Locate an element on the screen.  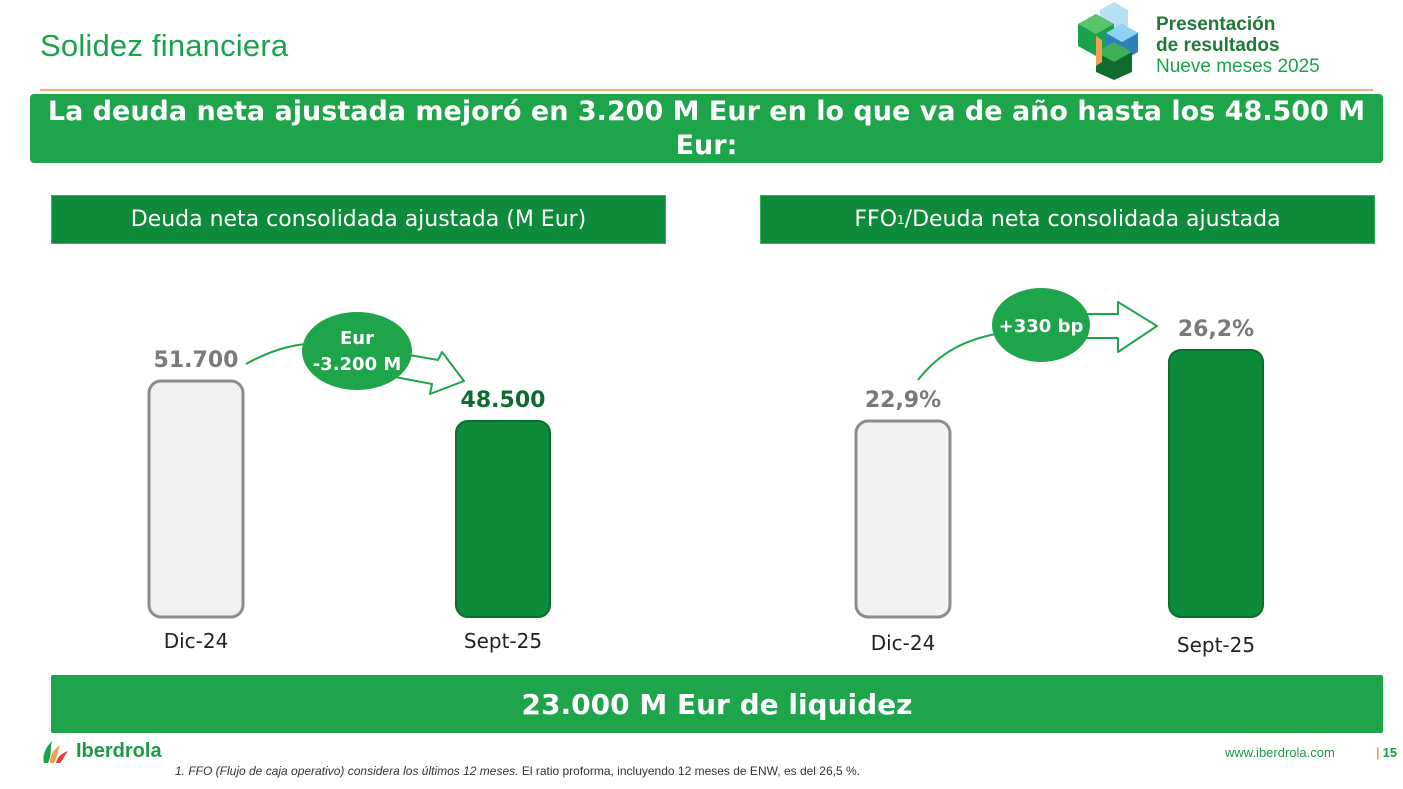
presentation-cubes-logo is located at coordinates (1108, 41).